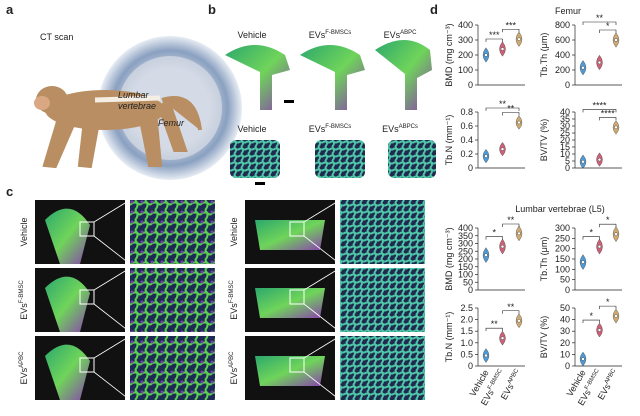  I want to click on lumbar-label: Lumbar vertebrae, so click(137, 100).